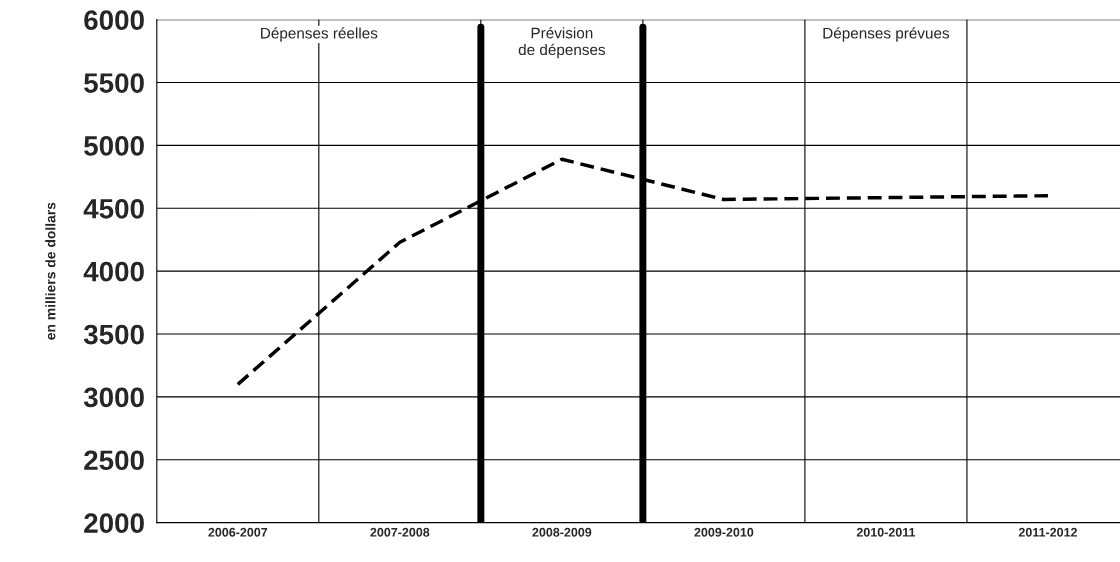  Describe the element at coordinates (50, 271) in the screenshot. I see `y-axis-title: en milliers de dollars` at that location.